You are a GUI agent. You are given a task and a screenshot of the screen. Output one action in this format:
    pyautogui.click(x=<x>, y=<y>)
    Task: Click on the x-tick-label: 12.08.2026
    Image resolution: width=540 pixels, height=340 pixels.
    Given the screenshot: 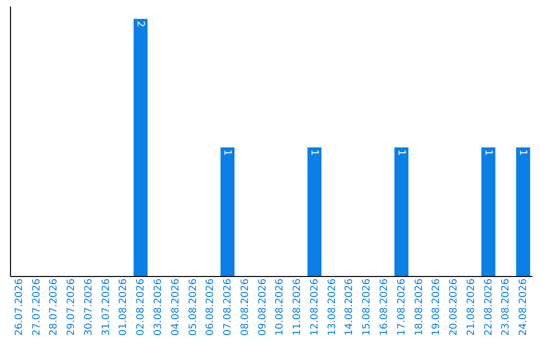 What is the action you would take?
    pyautogui.click(x=314, y=307)
    